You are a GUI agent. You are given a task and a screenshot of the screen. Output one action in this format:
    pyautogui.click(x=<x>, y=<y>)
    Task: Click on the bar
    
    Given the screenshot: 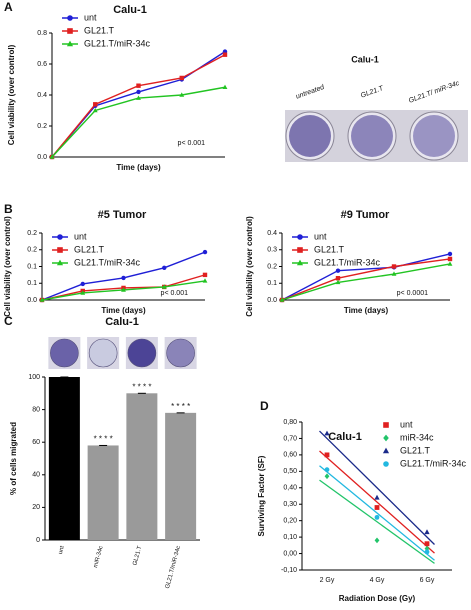 What is the action you would take?
    pyautogui.click(x=142, y=466)
    